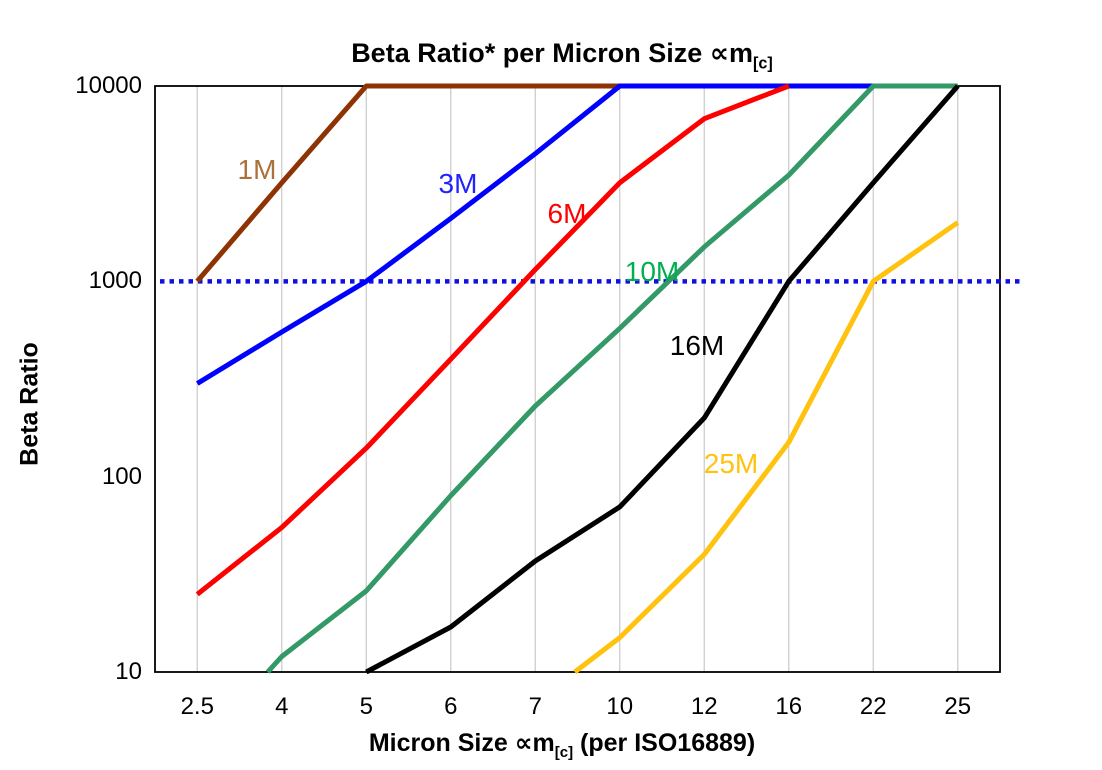 The width and height of the screenshot is (1102, 770). Describe the element at coordinates (451, 706) in the screenshot. I see `x-tick-6: 6` at that location.